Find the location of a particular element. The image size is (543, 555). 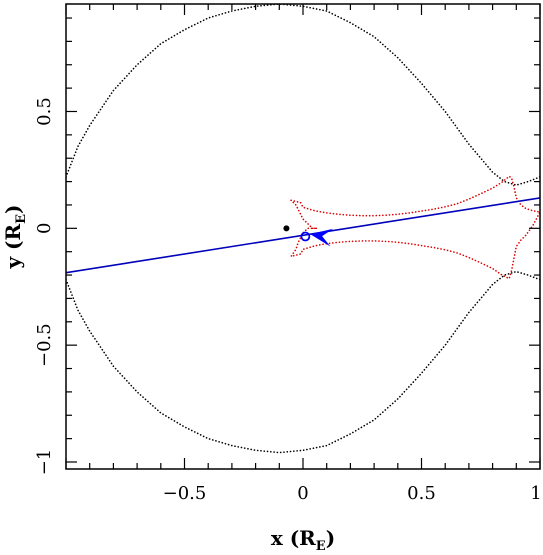

trajectory-arrowhead is located at coordinates (322, 237).